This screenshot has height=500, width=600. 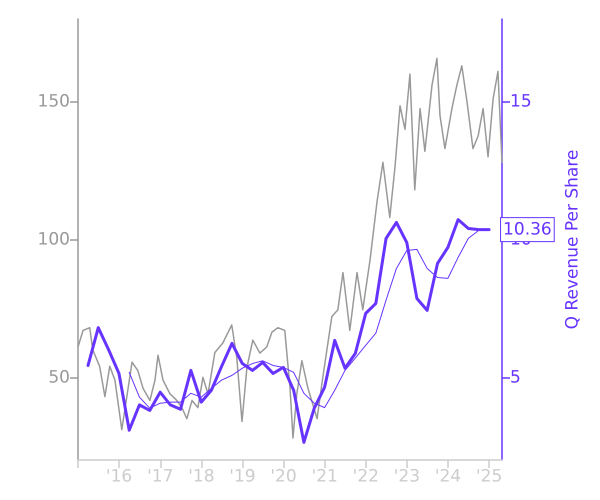 What do you see at coordinates (59, 377) in the screenshot?
I see `y-tick-label: 50` at bounding box center [59, 377].